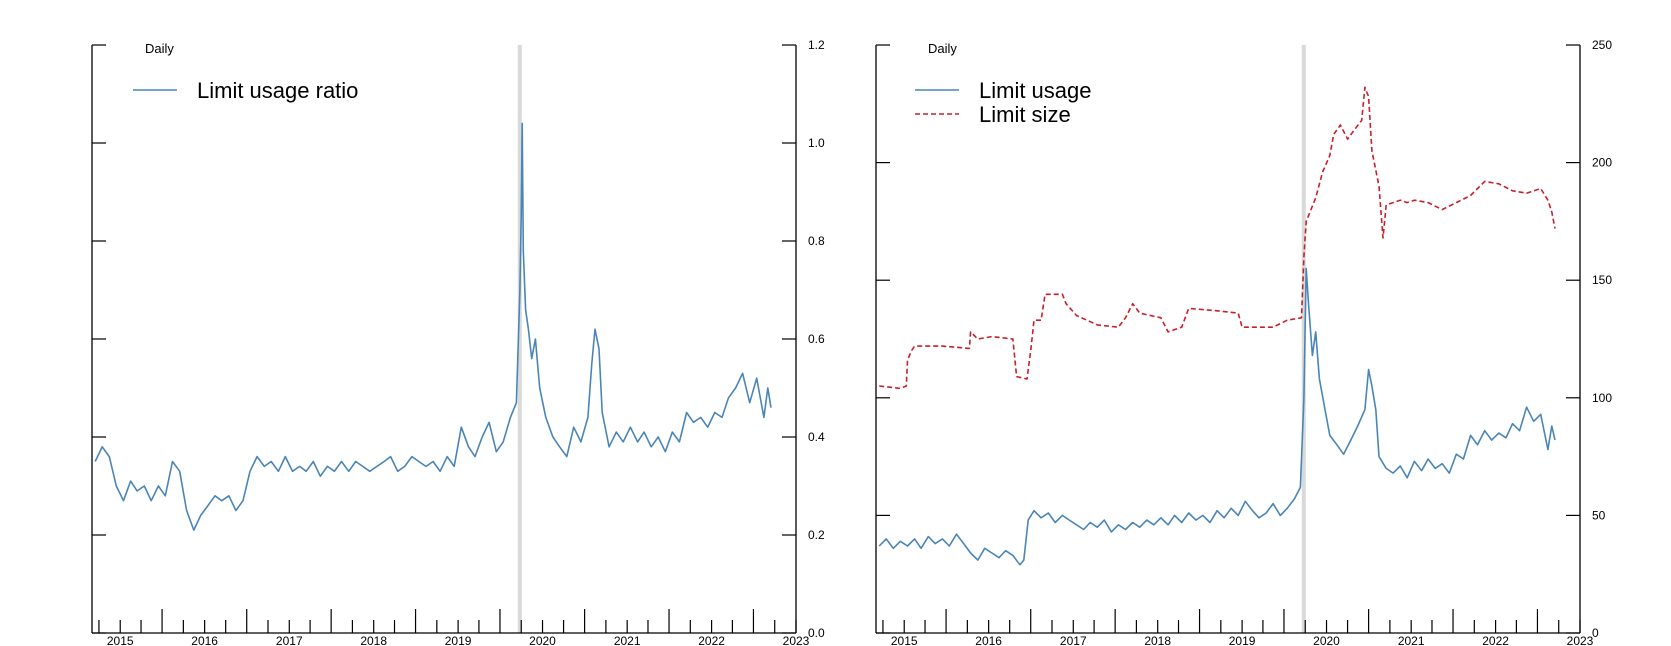  I want to click on y-tick-label: 0.2, so click(816, 535).